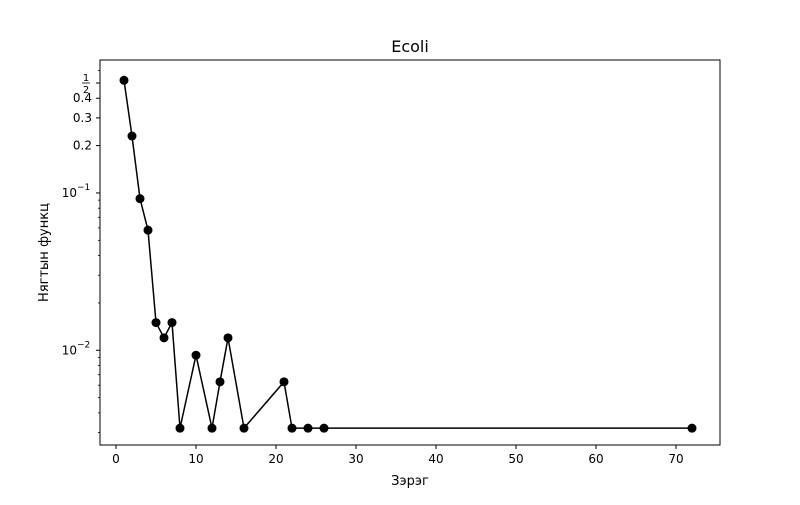 The image size is (800, 505). Describe the element at coordinates (275, 459) in the screenshot. I see `x-tick-label: 20` at that location.